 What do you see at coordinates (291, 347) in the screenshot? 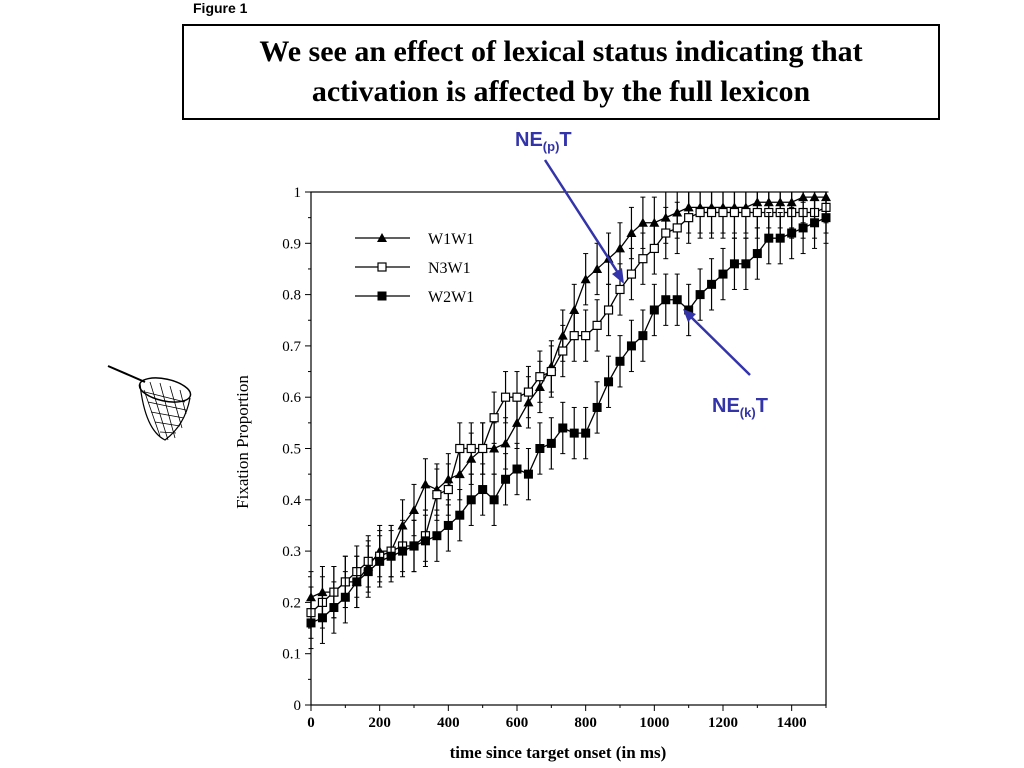
I see `y-tick-label: 0.7` at bounding box center [291, 347].